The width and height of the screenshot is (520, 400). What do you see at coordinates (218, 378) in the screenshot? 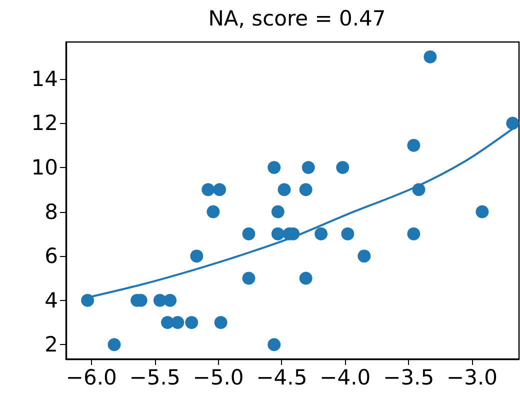
I see `x-tick-label: −5.0` at bounding box center [218, 378].